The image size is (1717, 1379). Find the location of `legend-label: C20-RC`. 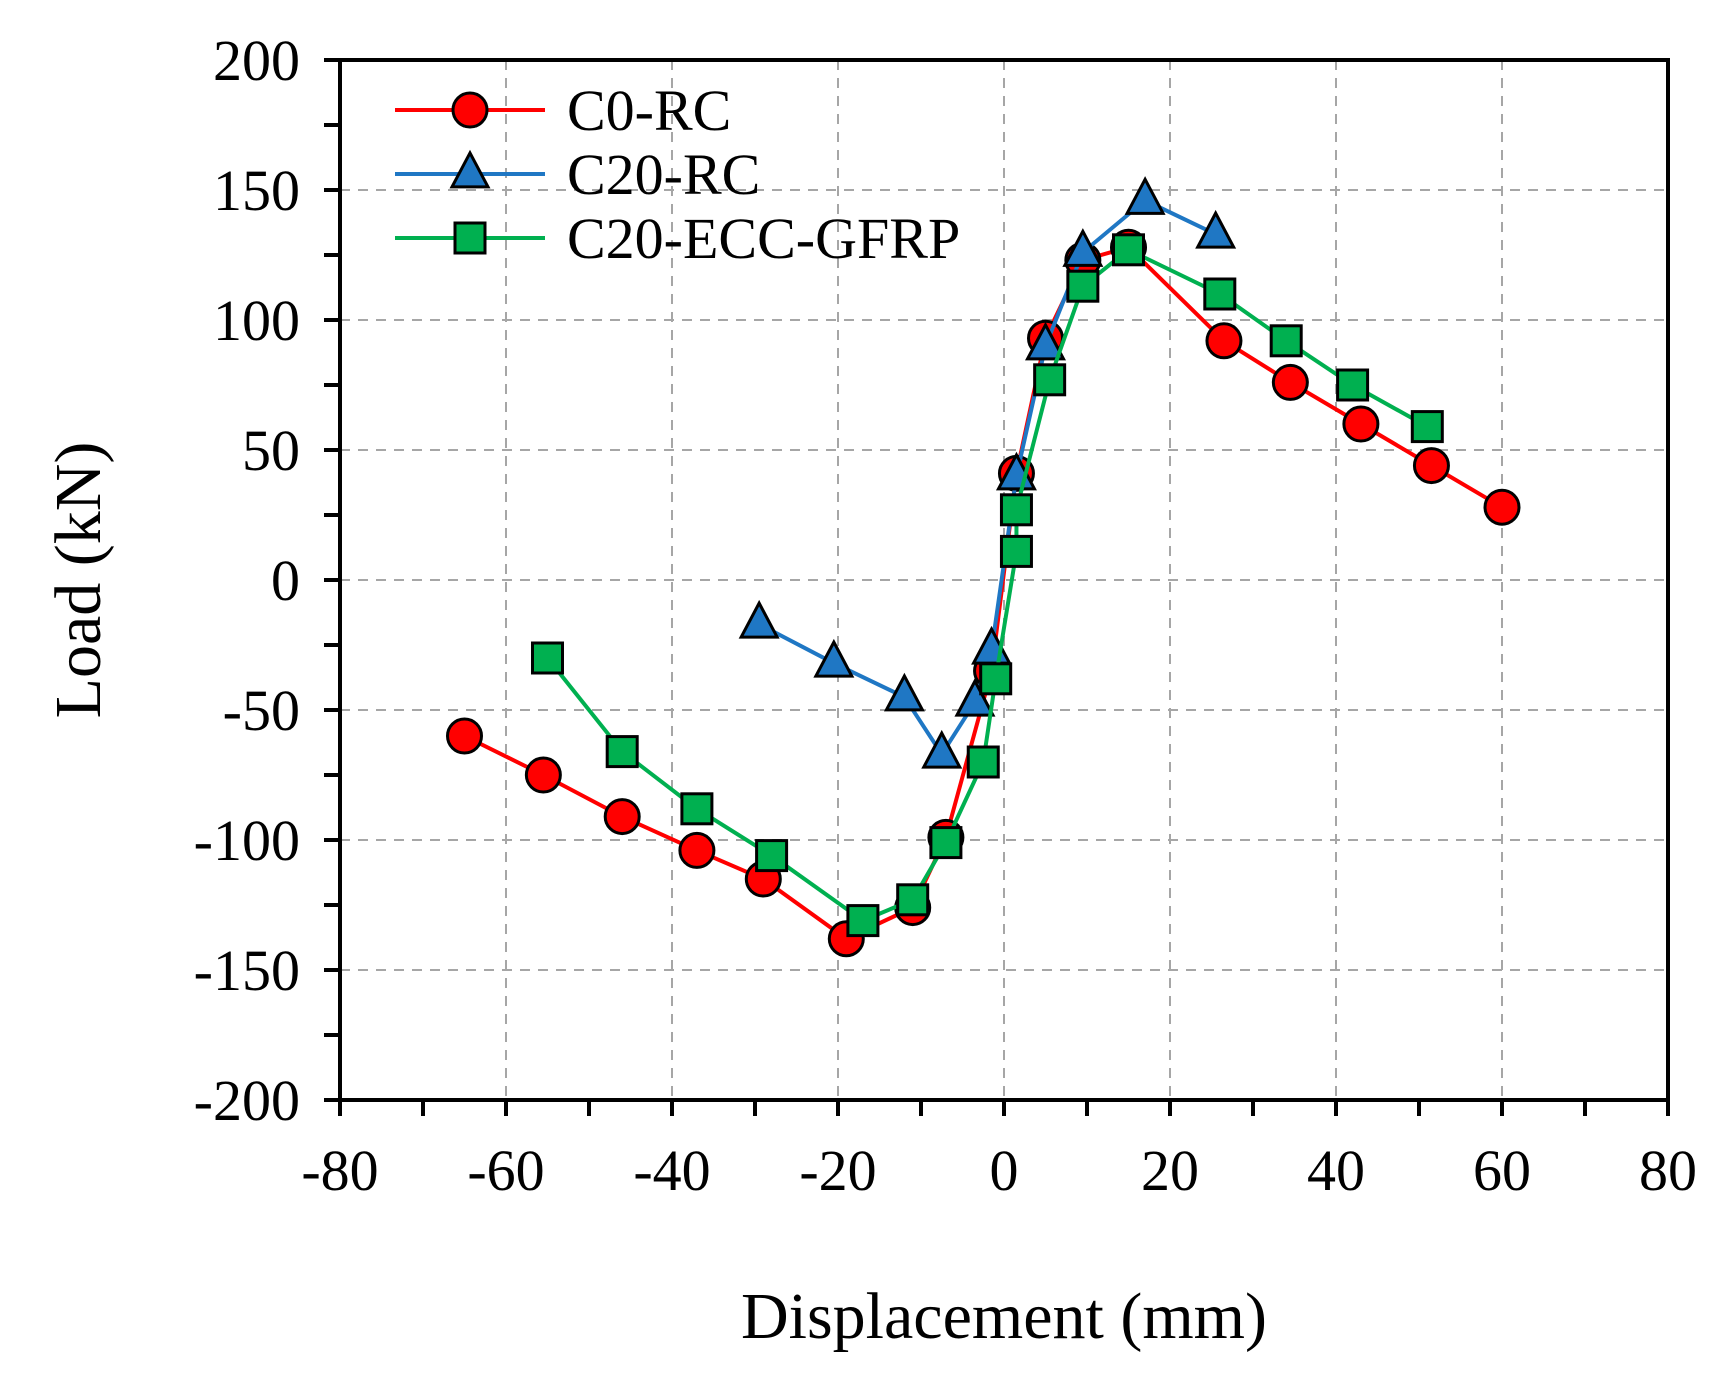

legend-label: C20-RC is located at coordinates (663, 174).